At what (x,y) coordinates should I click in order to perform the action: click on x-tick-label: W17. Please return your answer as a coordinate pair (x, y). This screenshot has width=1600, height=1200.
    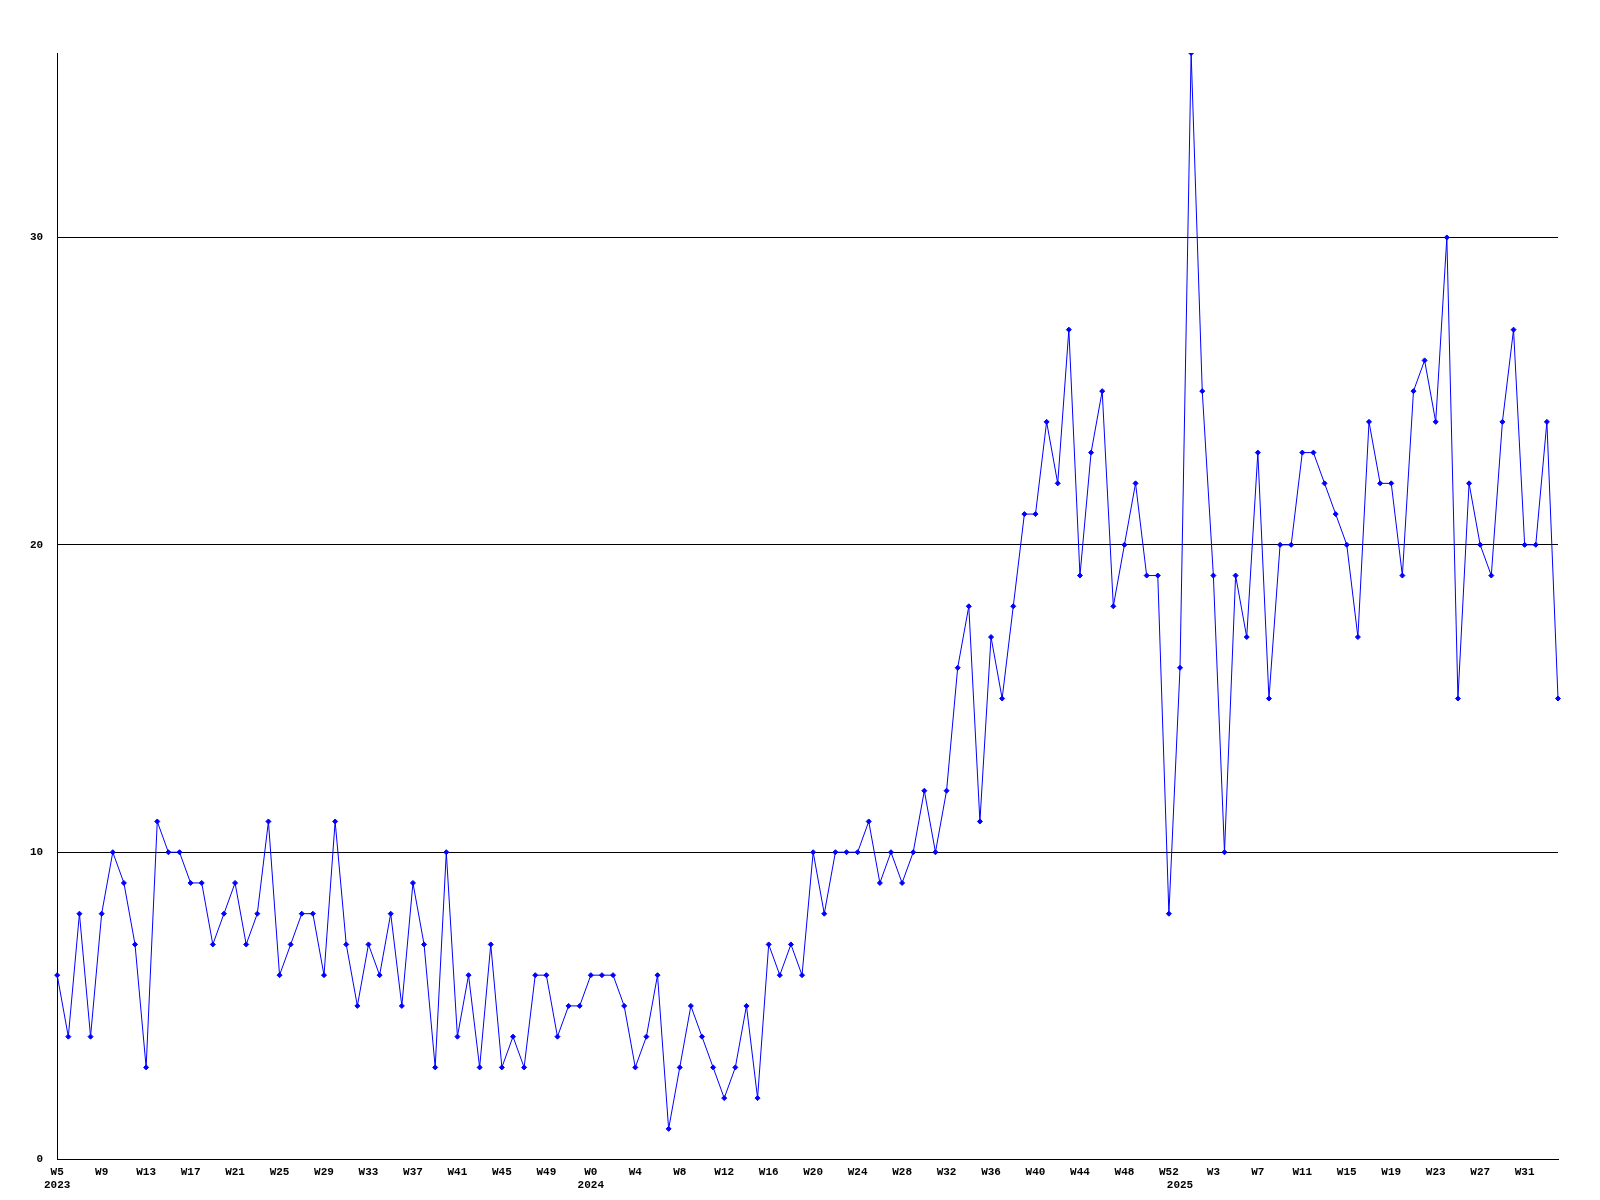
    Looking at the image, I should click on (190, 1171).